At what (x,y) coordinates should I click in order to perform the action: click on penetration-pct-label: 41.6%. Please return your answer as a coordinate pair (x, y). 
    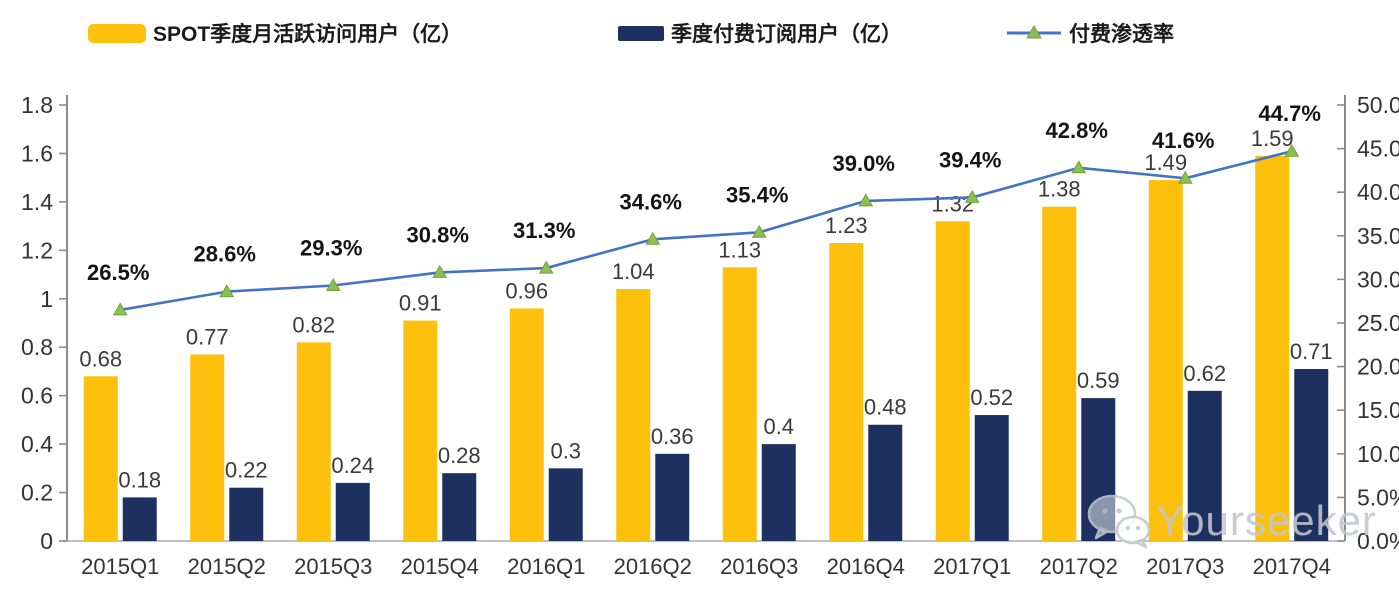
    Looking at the image, I should click on (1183, 140).